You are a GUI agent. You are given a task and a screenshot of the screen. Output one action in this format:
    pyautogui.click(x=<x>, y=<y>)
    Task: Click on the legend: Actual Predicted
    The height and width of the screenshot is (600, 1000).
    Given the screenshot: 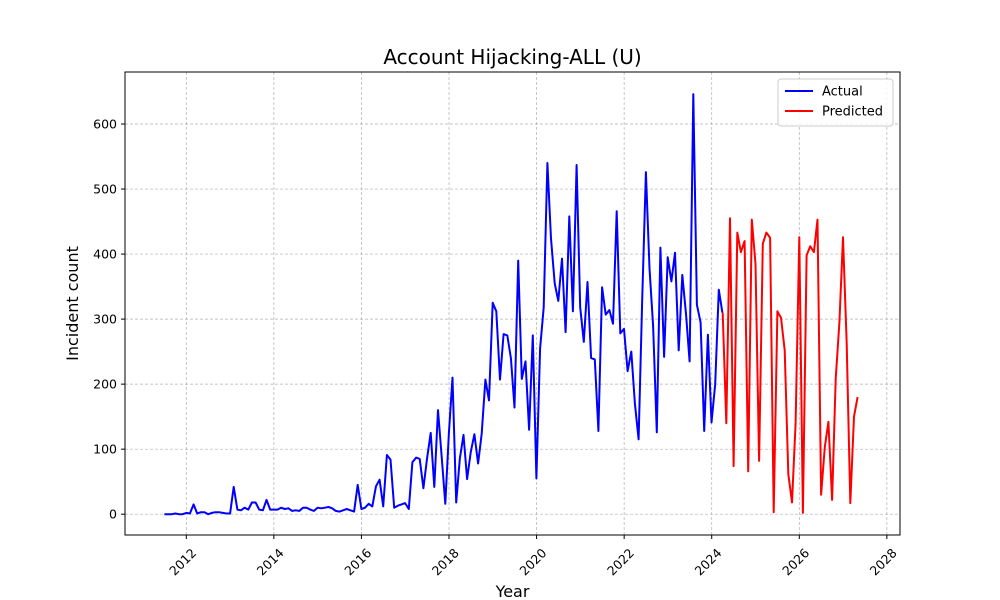 What is the action you would take?
    pyautogui.click(x=835, y=102)
    